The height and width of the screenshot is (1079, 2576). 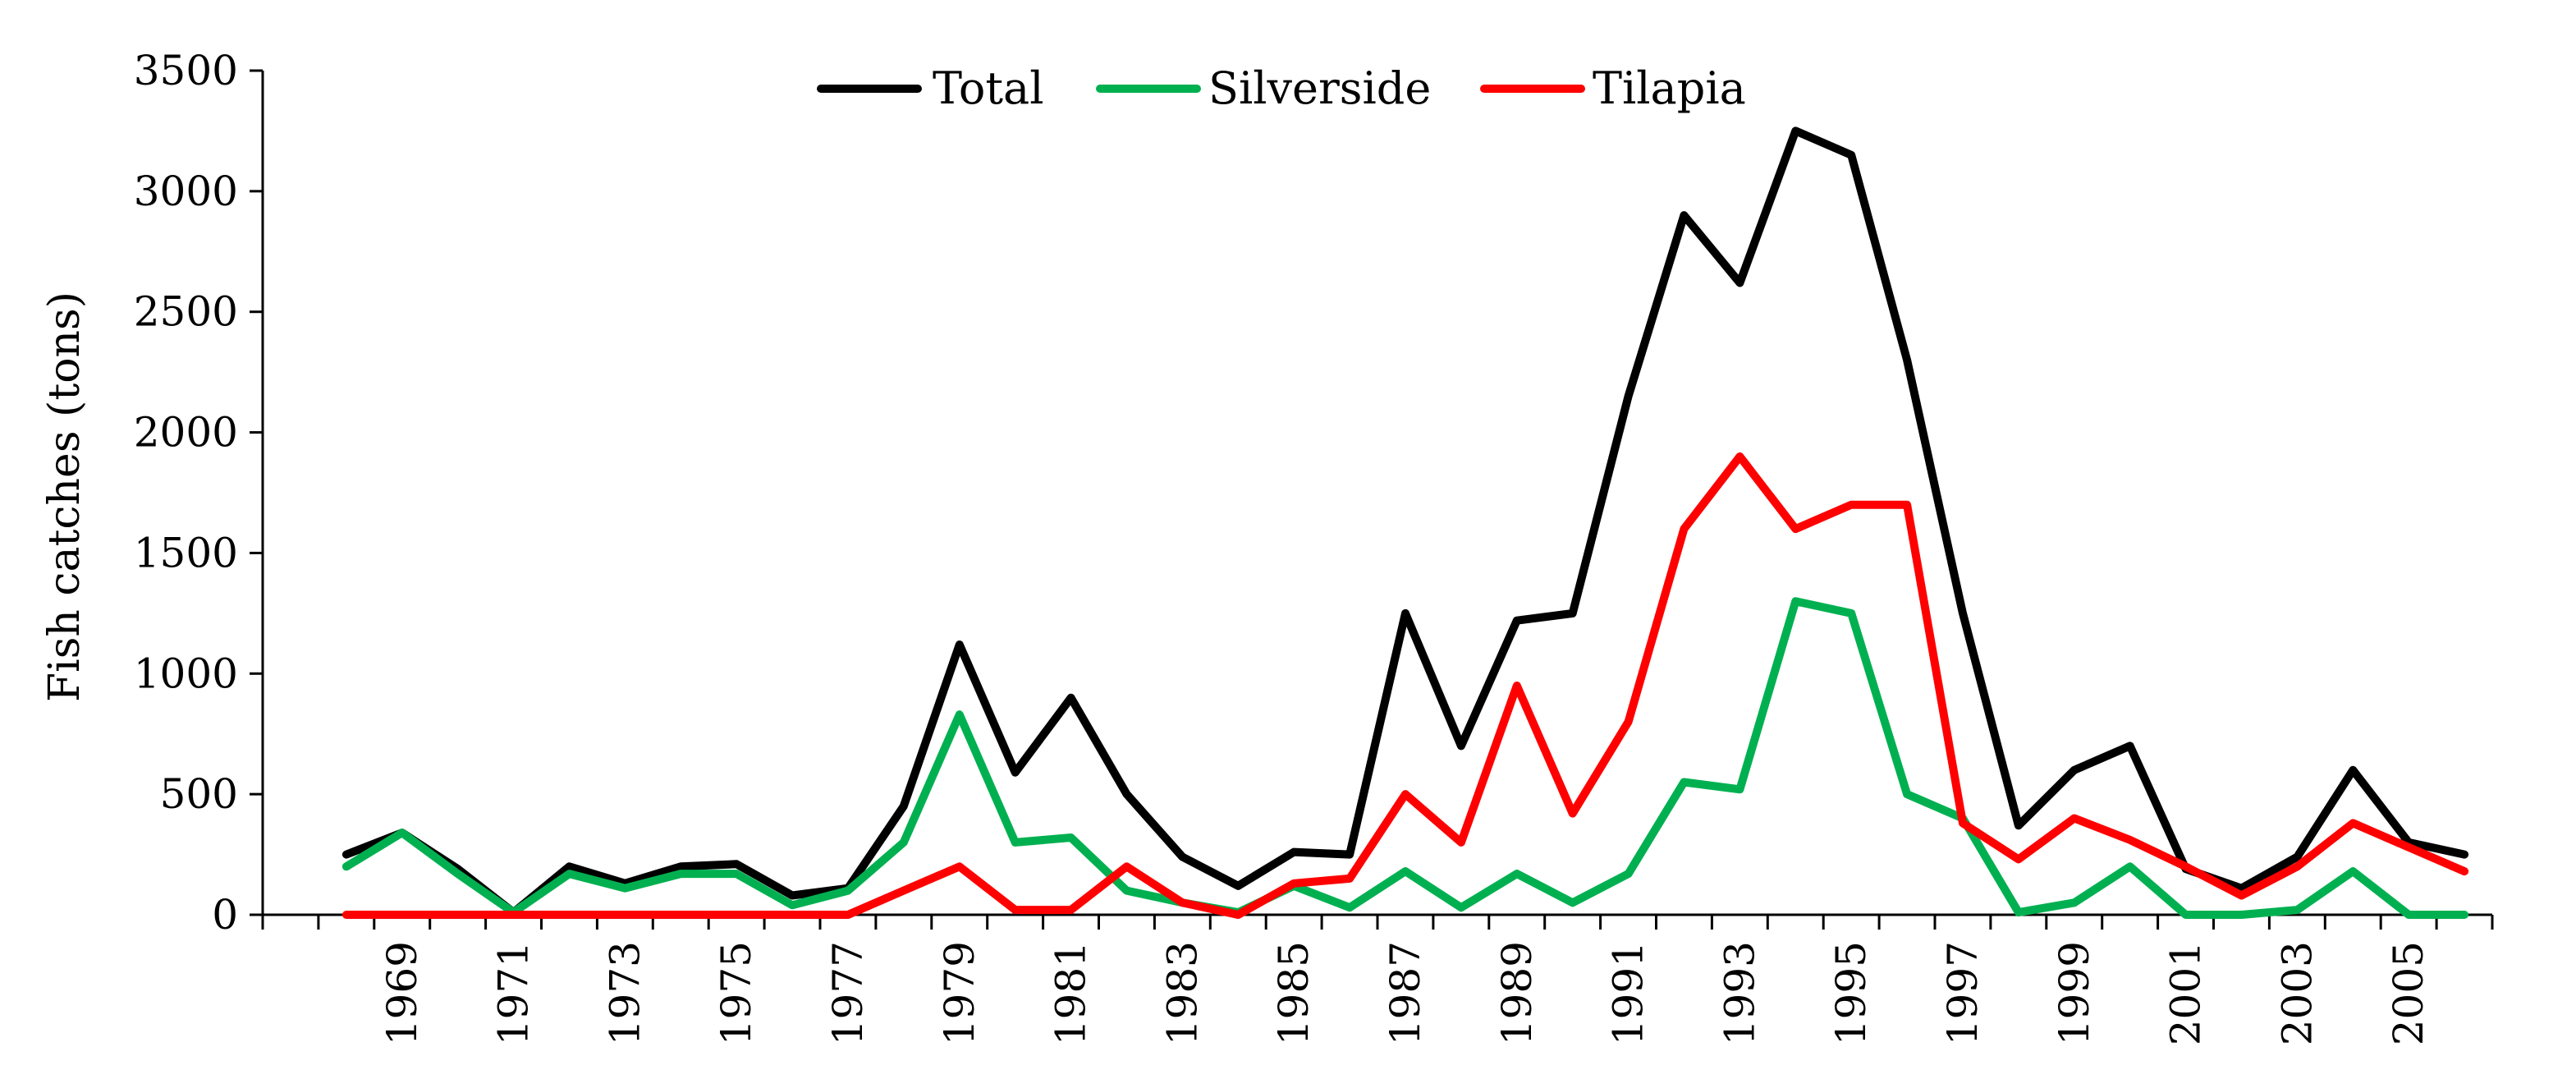 I want to click on legend-label-tilapia: Tilapia, so click(x=1670, y=88).